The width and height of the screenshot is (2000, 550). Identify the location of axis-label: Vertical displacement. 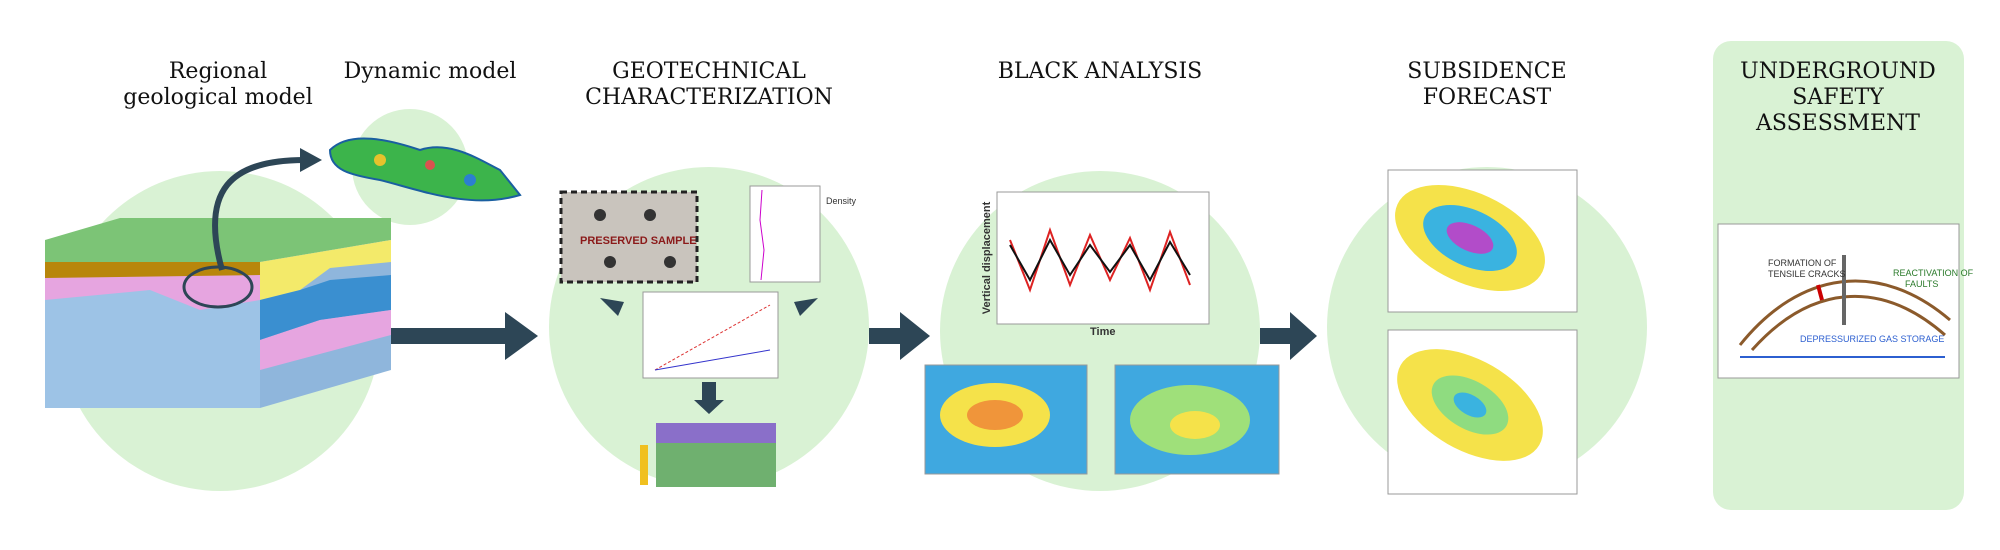
(987, 257).